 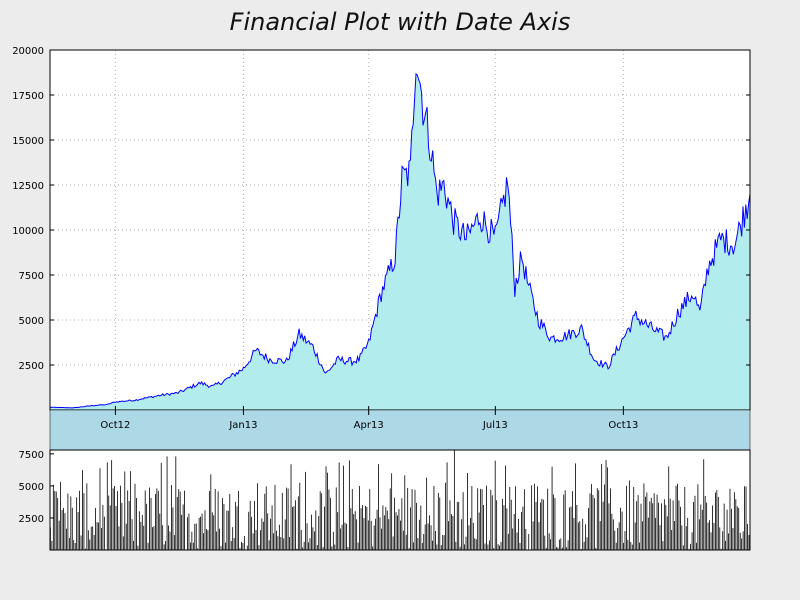 What do you see at coordinates (28, 96) in the screenshot?
I see `y-tick-label: 17500` at bounding box center [28, 96].